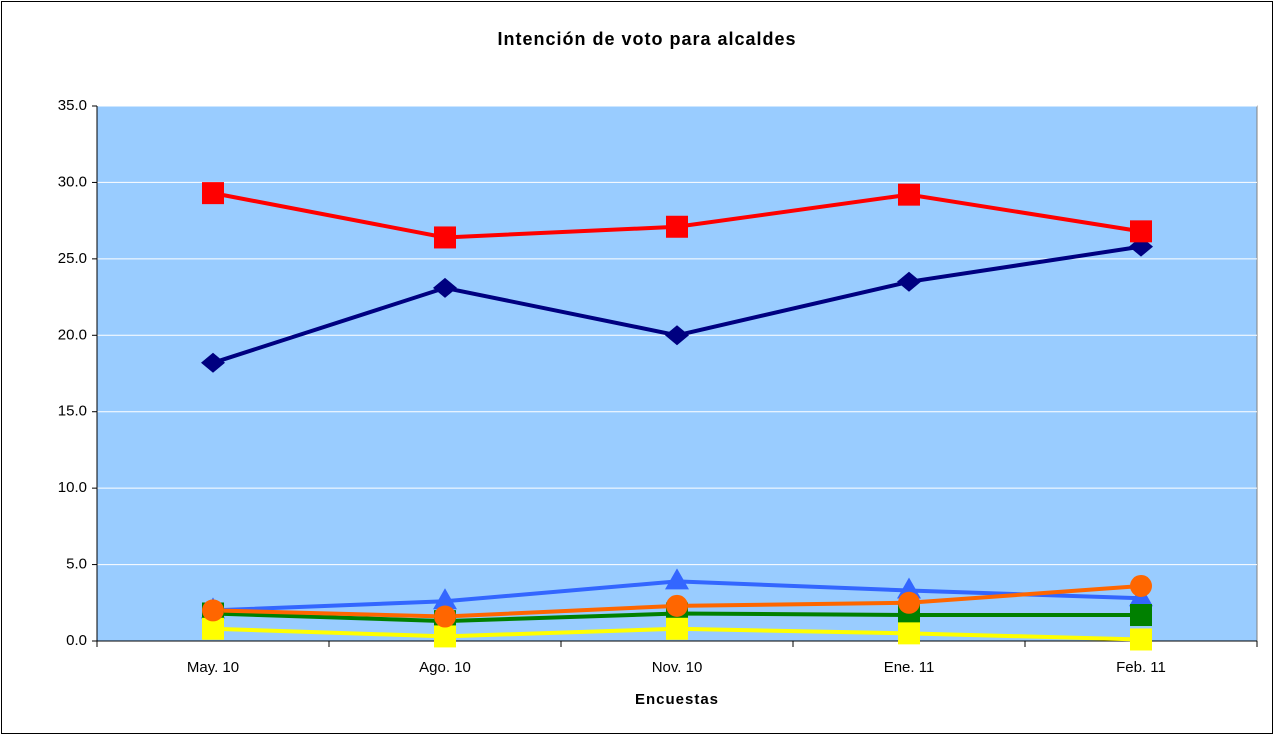 This screenshot has height=736, width=1275. What do you see at coordinates (646, 39) in the screenshot?
I see `chart-title: Intención de voto para alcaldes` at bounding box center [646, 39].